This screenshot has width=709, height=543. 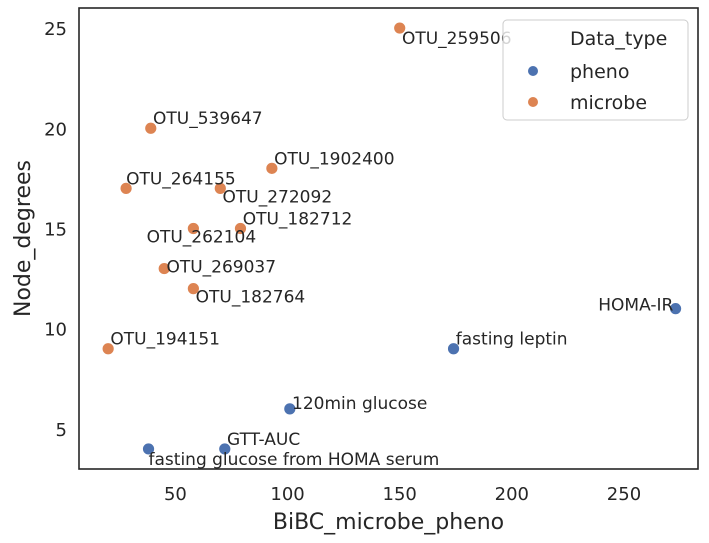 What do you see at coordinates (294, 460) in the screenshot?
I see `point-label: fasting glucose from HOMA serum` at bounding box center [294, 460].